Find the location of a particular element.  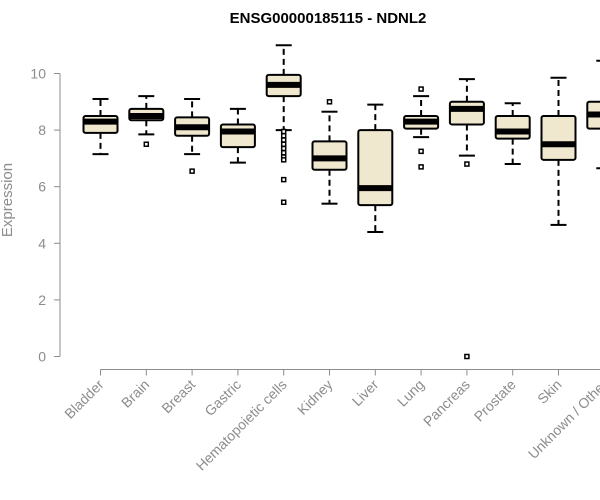

box-breast is located at coordinates (192, 135).